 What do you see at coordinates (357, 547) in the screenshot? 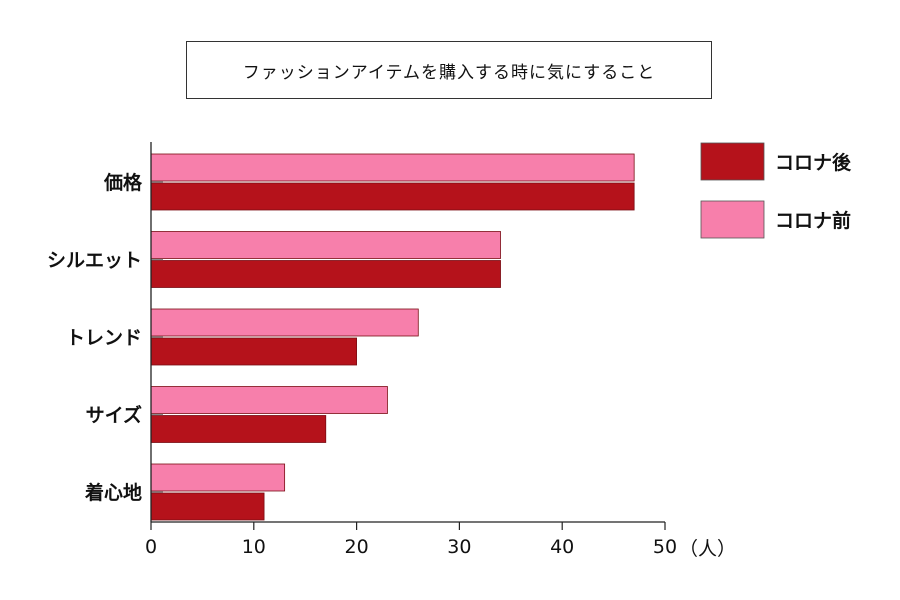
I see `x-tick-label-2: 20` at bounding box center [357, 547].